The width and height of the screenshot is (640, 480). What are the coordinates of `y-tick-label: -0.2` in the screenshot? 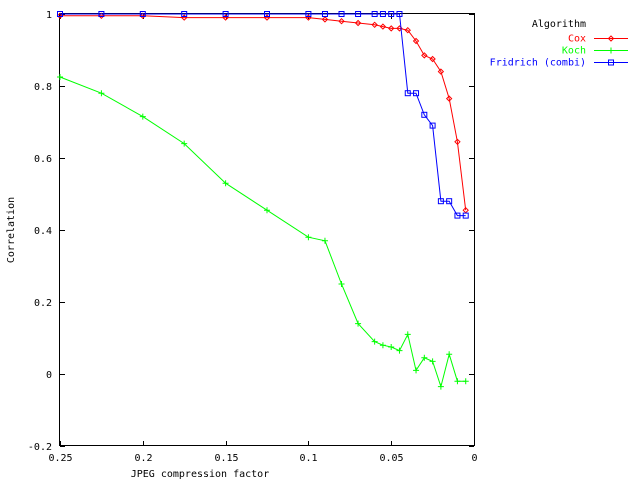 It's located at (40, 447).